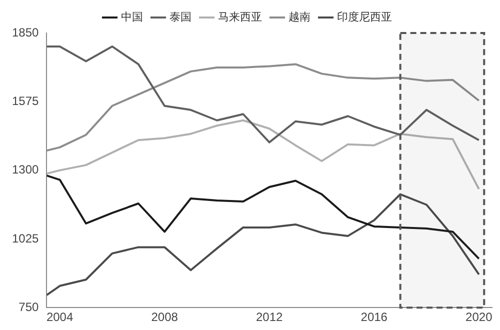 This screenshot has width=500, height=330. Describe the element at coordinates (26, 32) in the screenshot. I see `y-tick-label: 1850` at that location.